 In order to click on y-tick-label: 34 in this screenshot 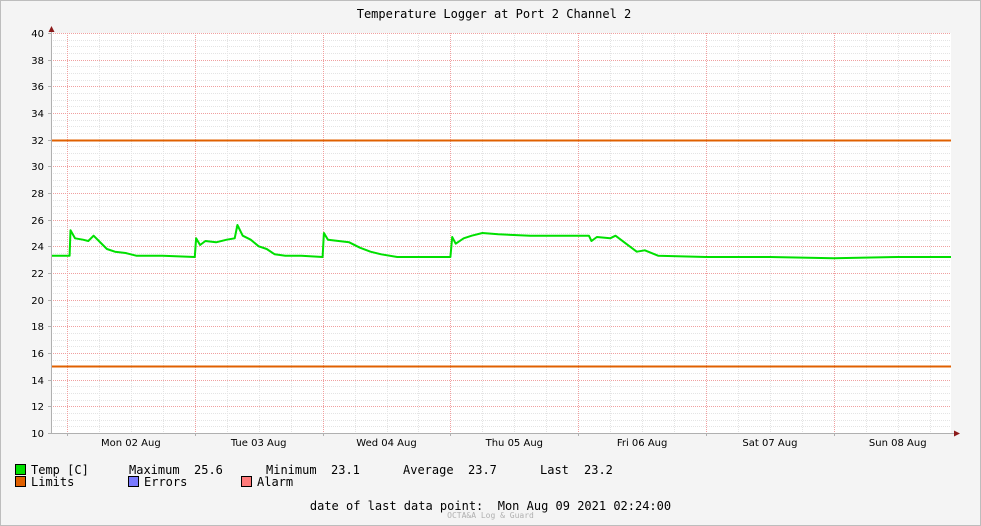, I will do `click(37, 114)`.